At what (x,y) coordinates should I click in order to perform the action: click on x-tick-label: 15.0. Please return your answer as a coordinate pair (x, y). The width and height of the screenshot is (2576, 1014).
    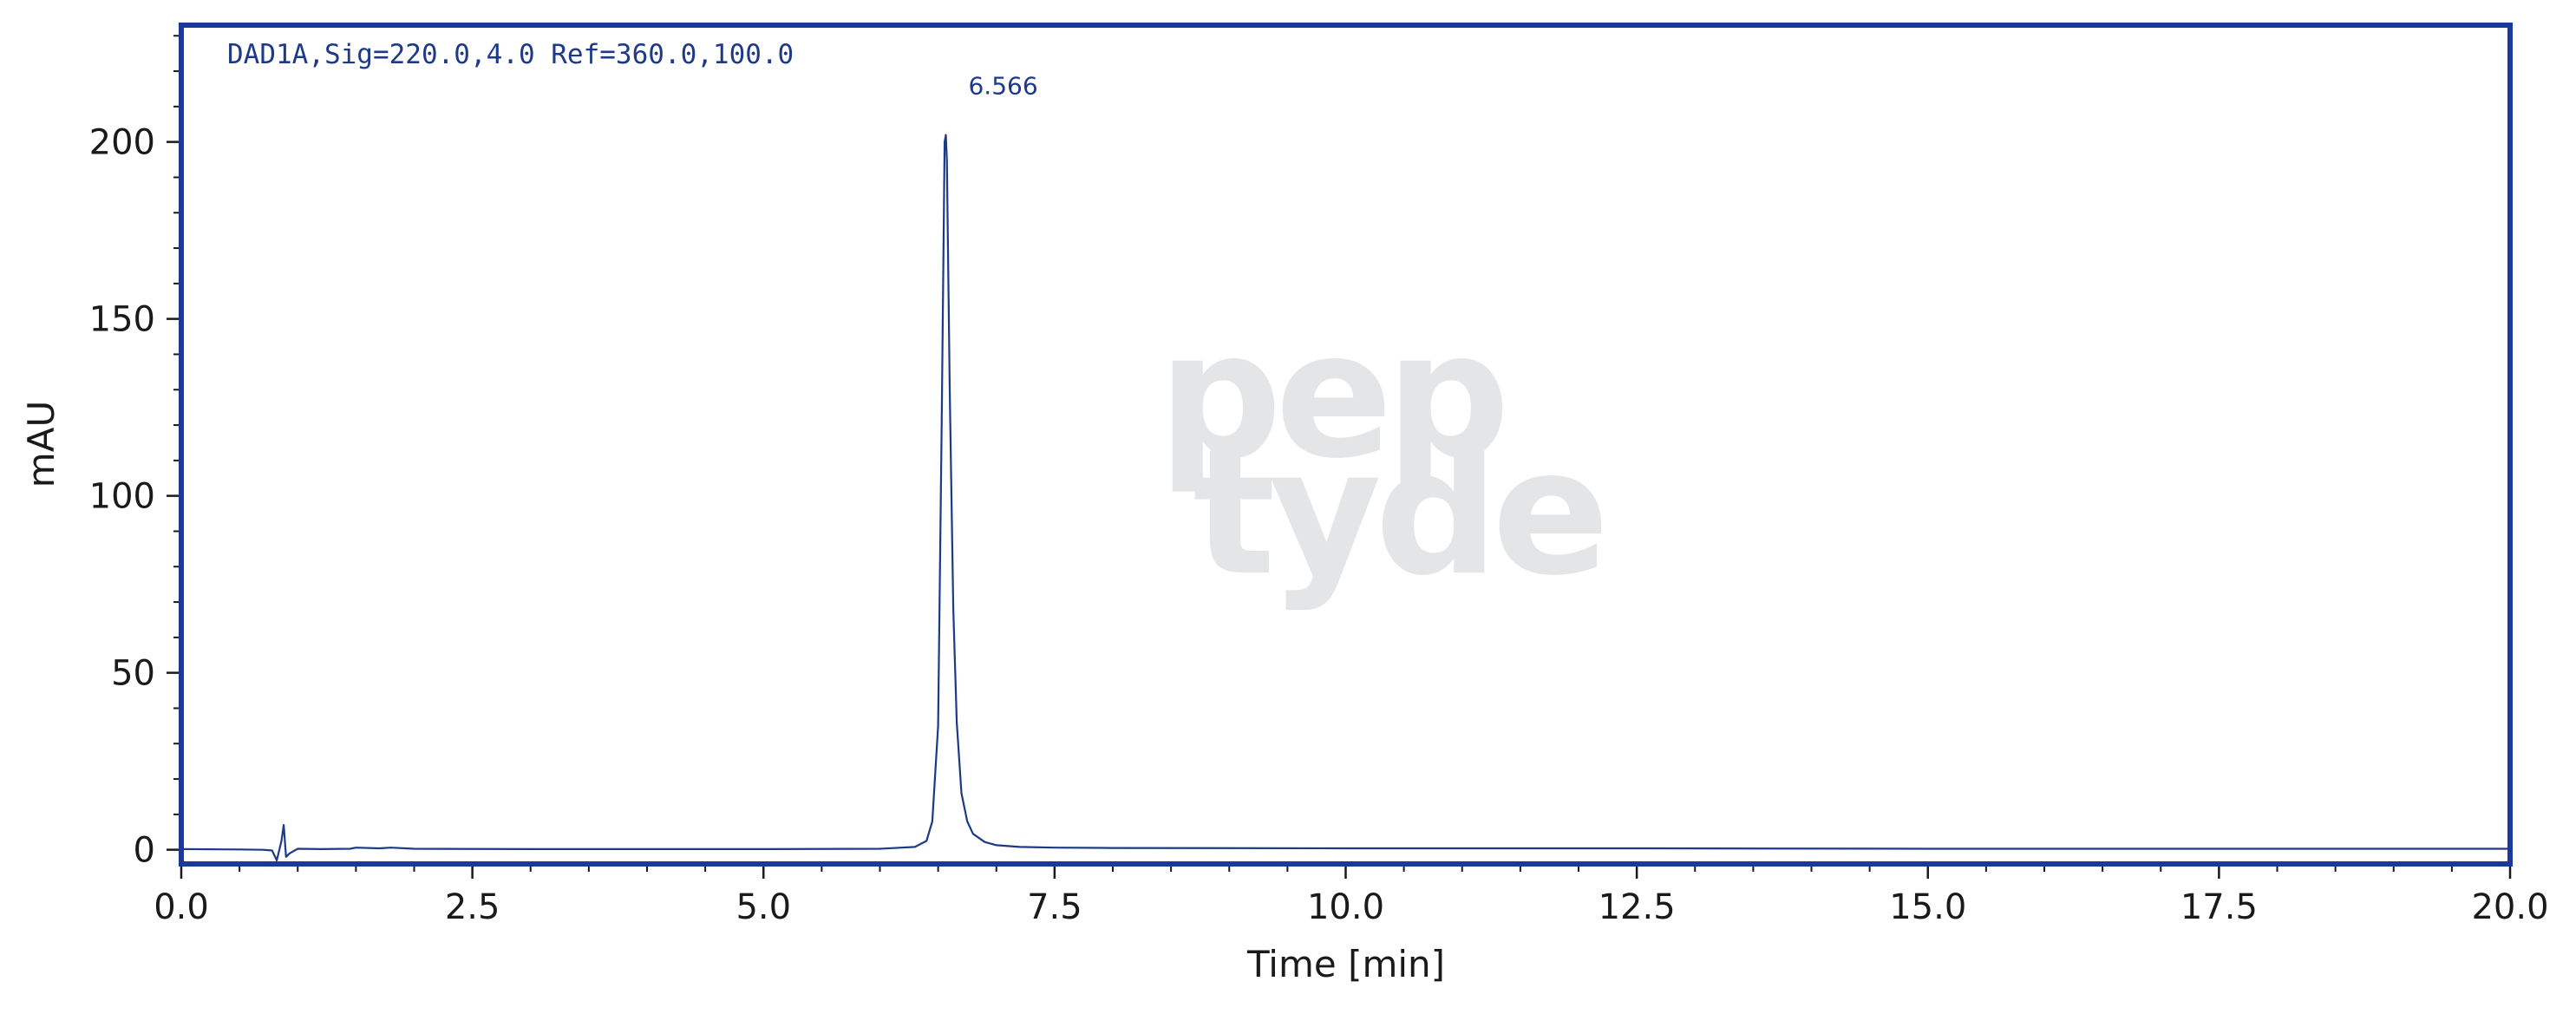
    Looking at the image, I should click on (1927, 907).